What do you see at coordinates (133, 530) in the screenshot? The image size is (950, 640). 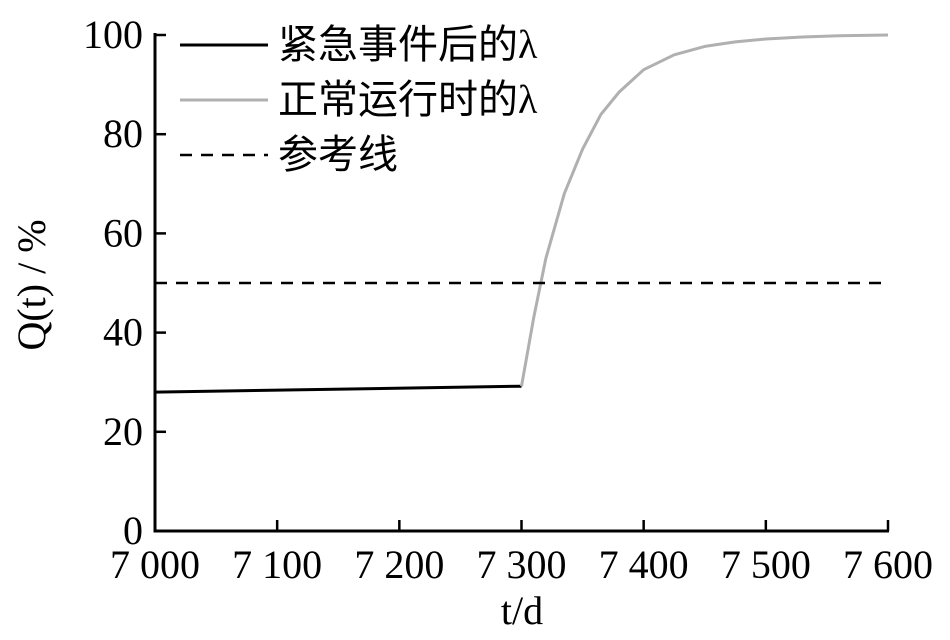 I see `y-tick-label: 0` at bounding box center [133, 530].